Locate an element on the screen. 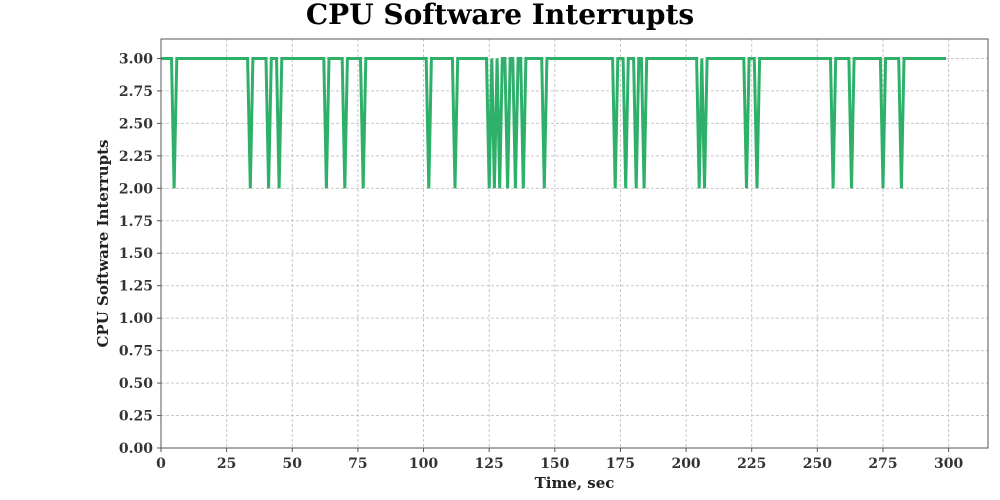  y-tick-label: 2.75 is located at coordinates (136, 92).